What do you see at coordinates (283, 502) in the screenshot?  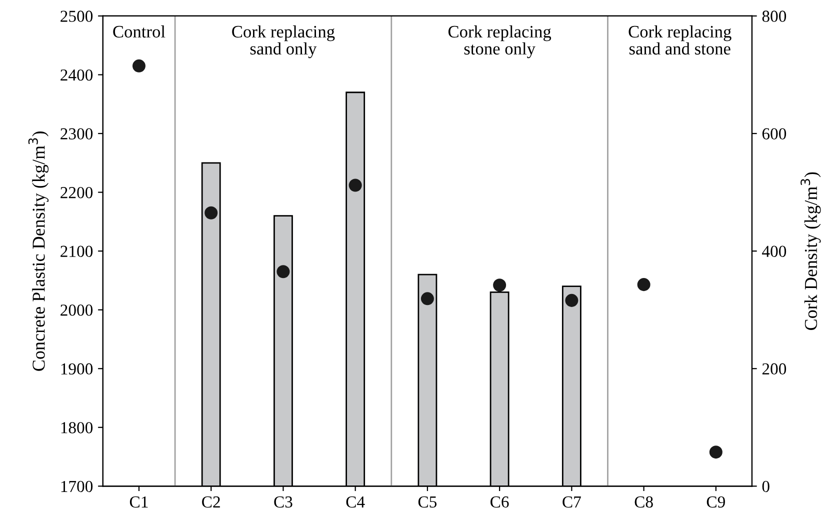 I see `x-tick-label: C3` at bounding box center [283, 502].